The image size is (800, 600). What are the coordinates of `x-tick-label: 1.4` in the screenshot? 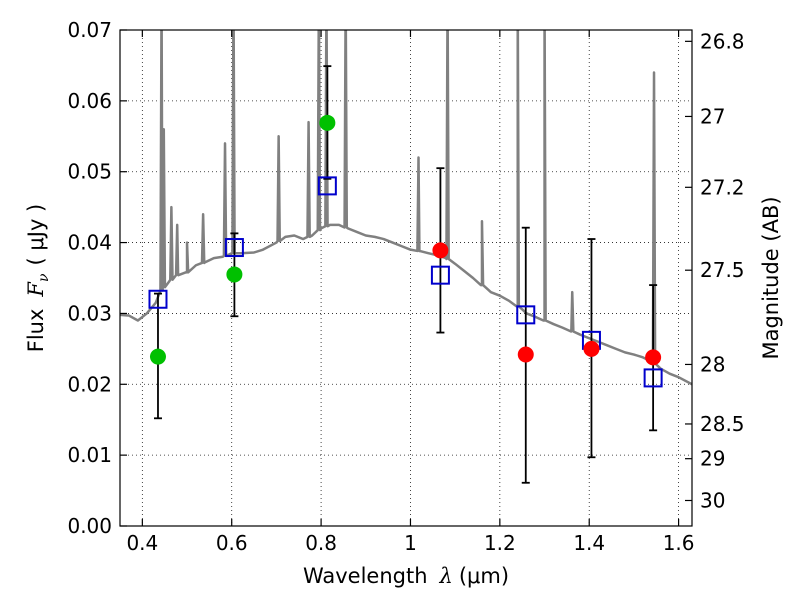 It's located at (589, 543).